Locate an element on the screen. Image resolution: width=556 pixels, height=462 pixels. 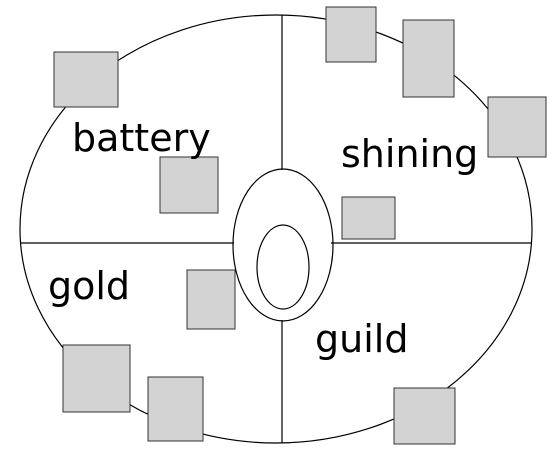
middle-ellipse is located at coordinates (283, 245).